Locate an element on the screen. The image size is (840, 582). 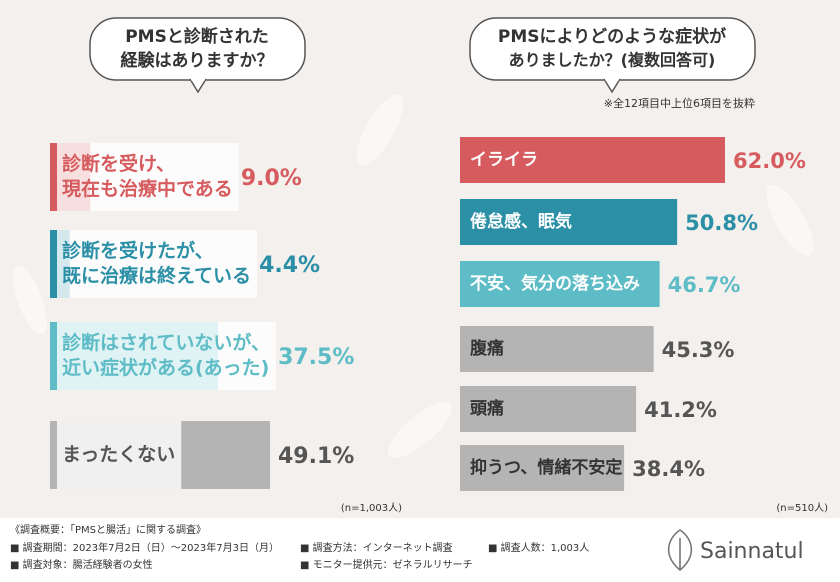
value-label: 50.8% is located at coordinates (721, 223).